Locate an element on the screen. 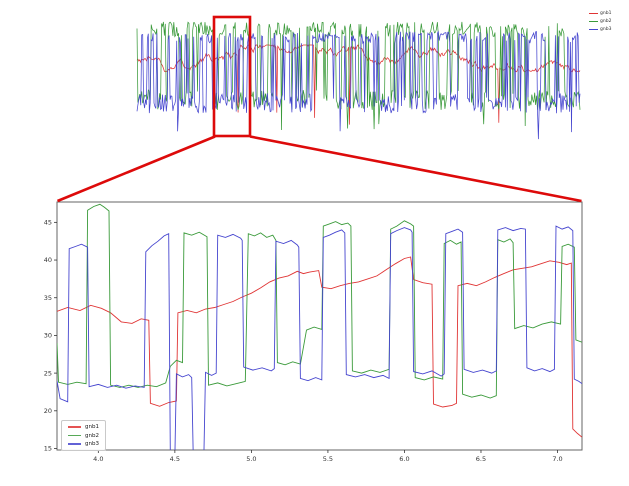 This screenshot has height=486, width=629. y-tick-label: 25 is located at coordinates (48, 373).